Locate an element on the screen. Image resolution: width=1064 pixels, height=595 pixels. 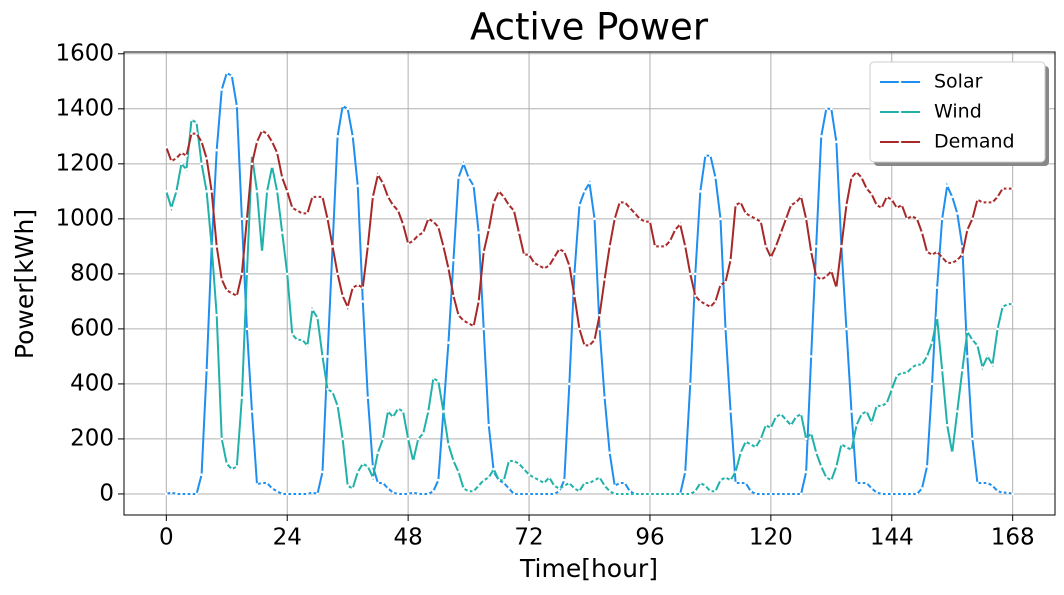
x-tick-label: 96 is located at coordinates (649, 538).